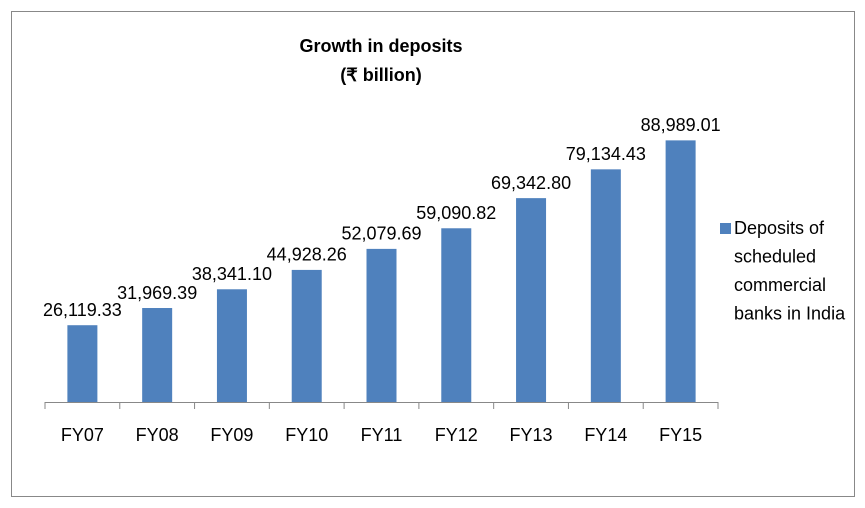 The height and width of the screenshot is (508, 865). Describe the element at coordinates (306, 435) in the screenshot. I see `x-tick-label: FY10` at that location.